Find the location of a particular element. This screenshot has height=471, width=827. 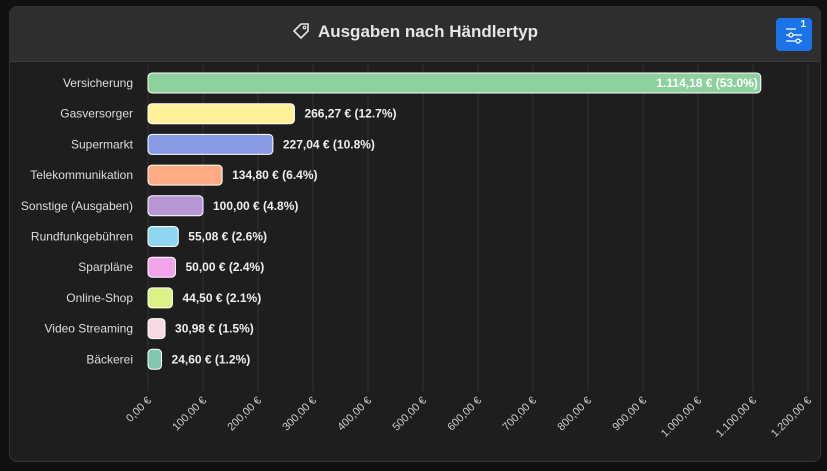

x-tick-label: 200,00 € is located at coordinates (244, 414).